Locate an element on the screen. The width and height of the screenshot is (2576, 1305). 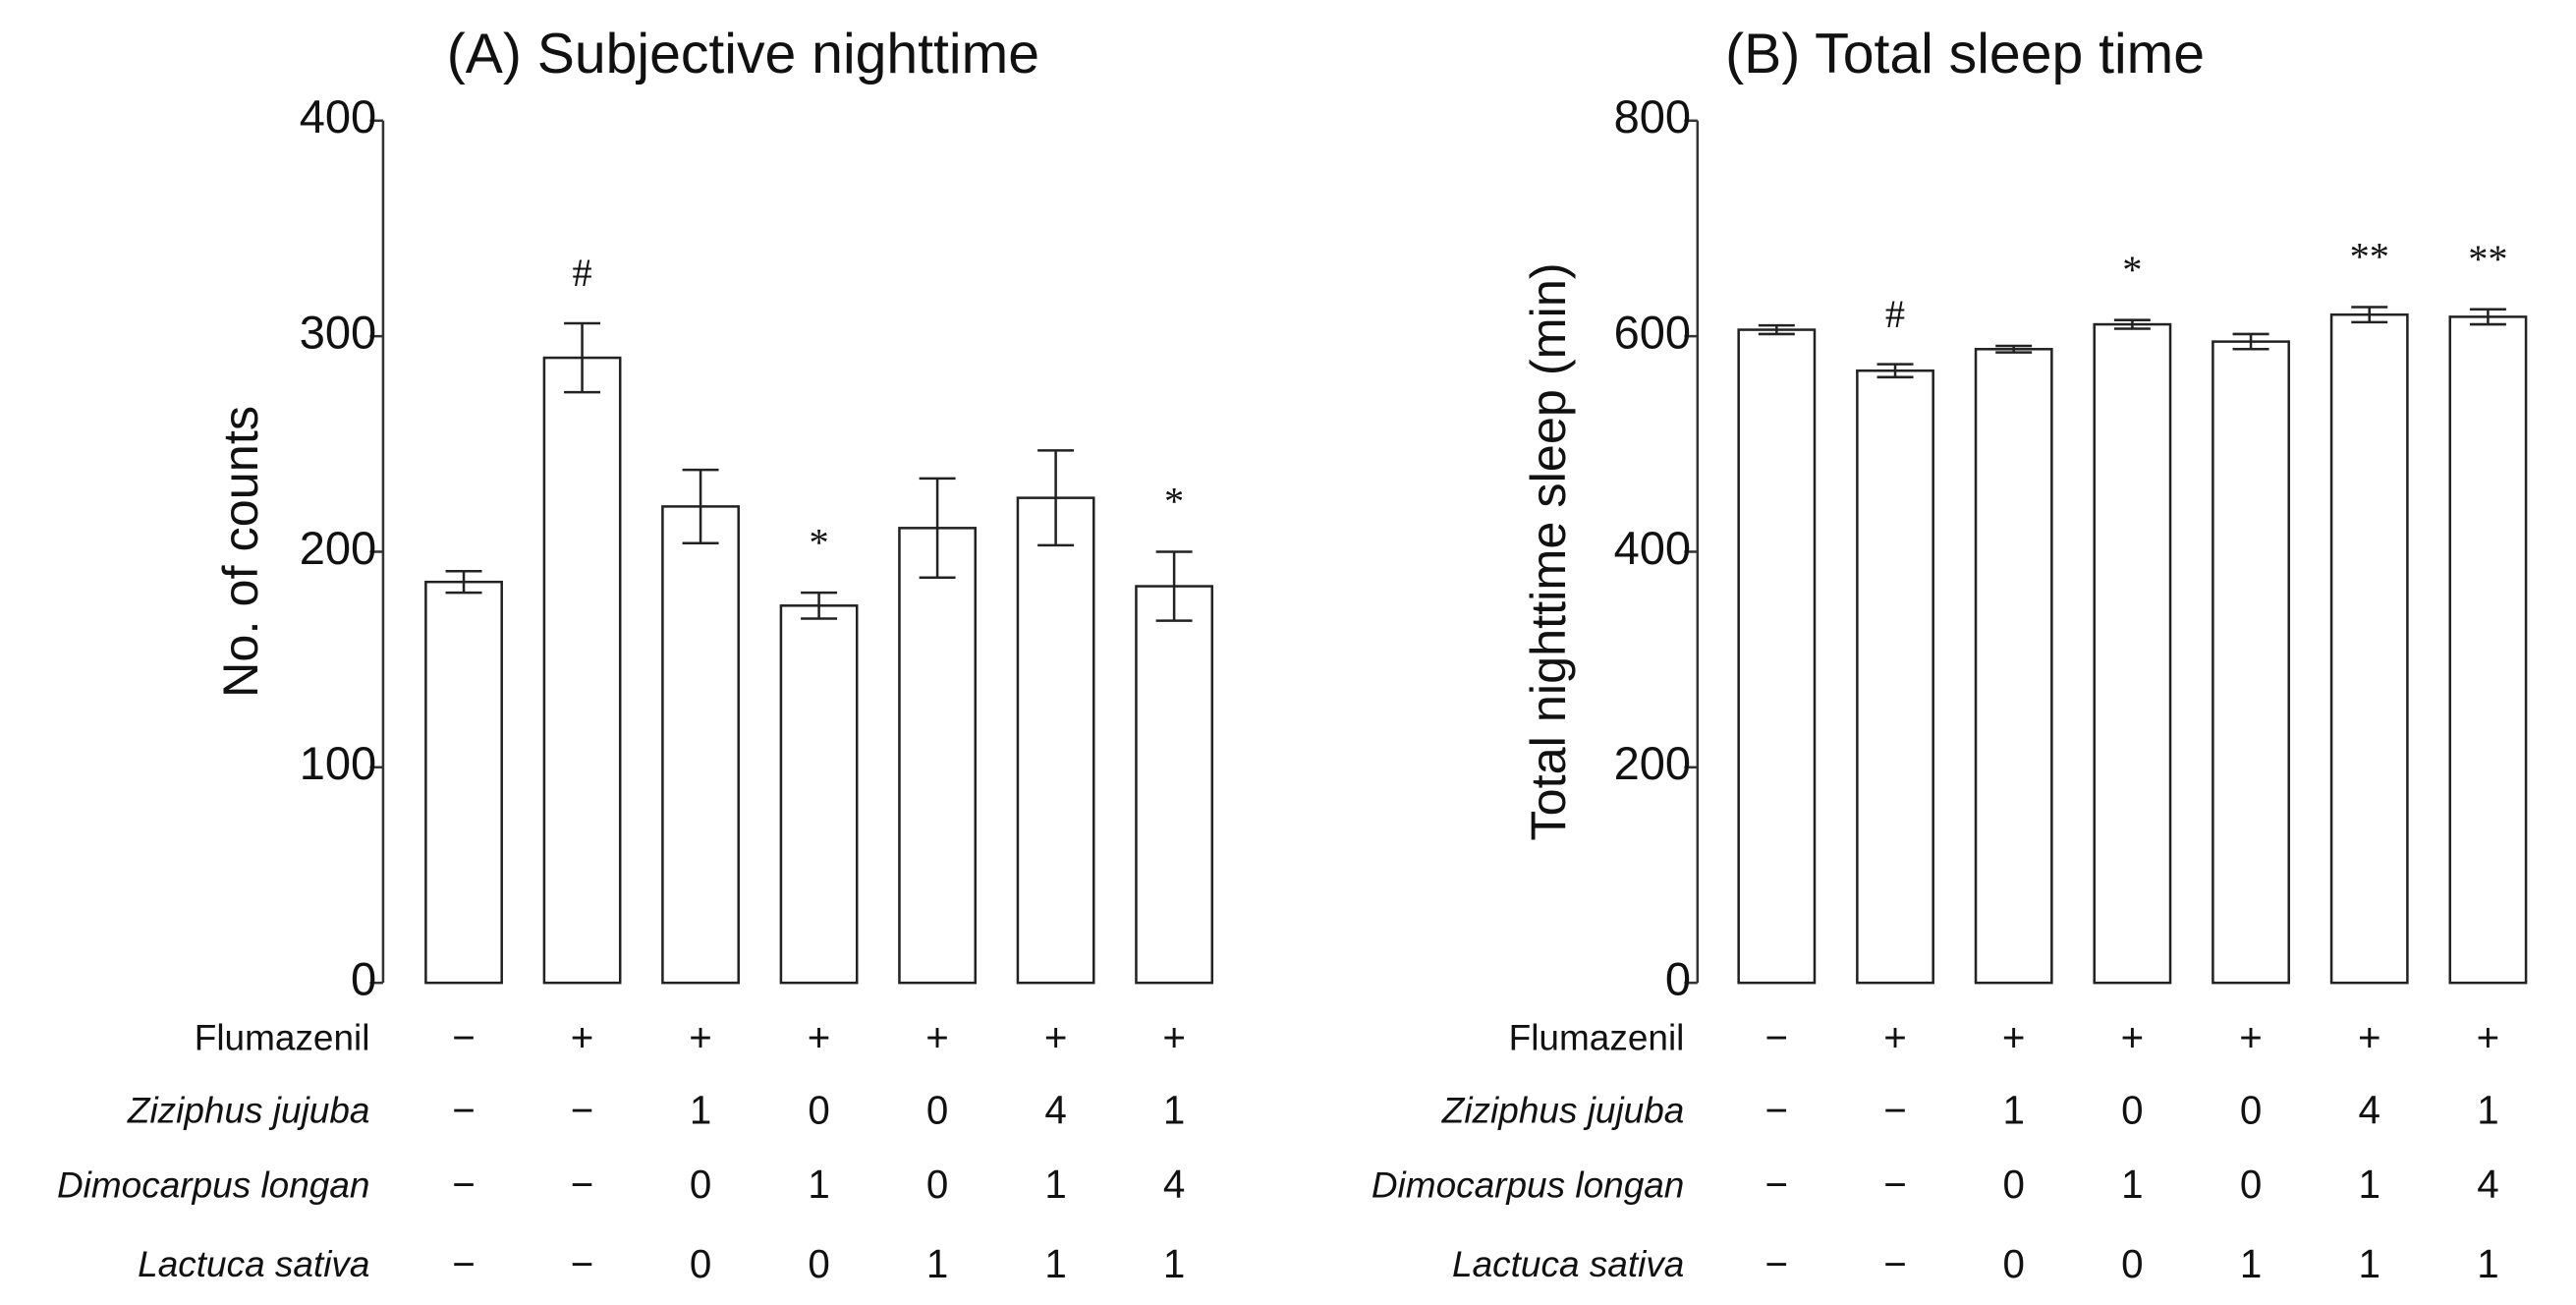
row-label: Dimocarpus longan is located at coordinates (1528, 1184).